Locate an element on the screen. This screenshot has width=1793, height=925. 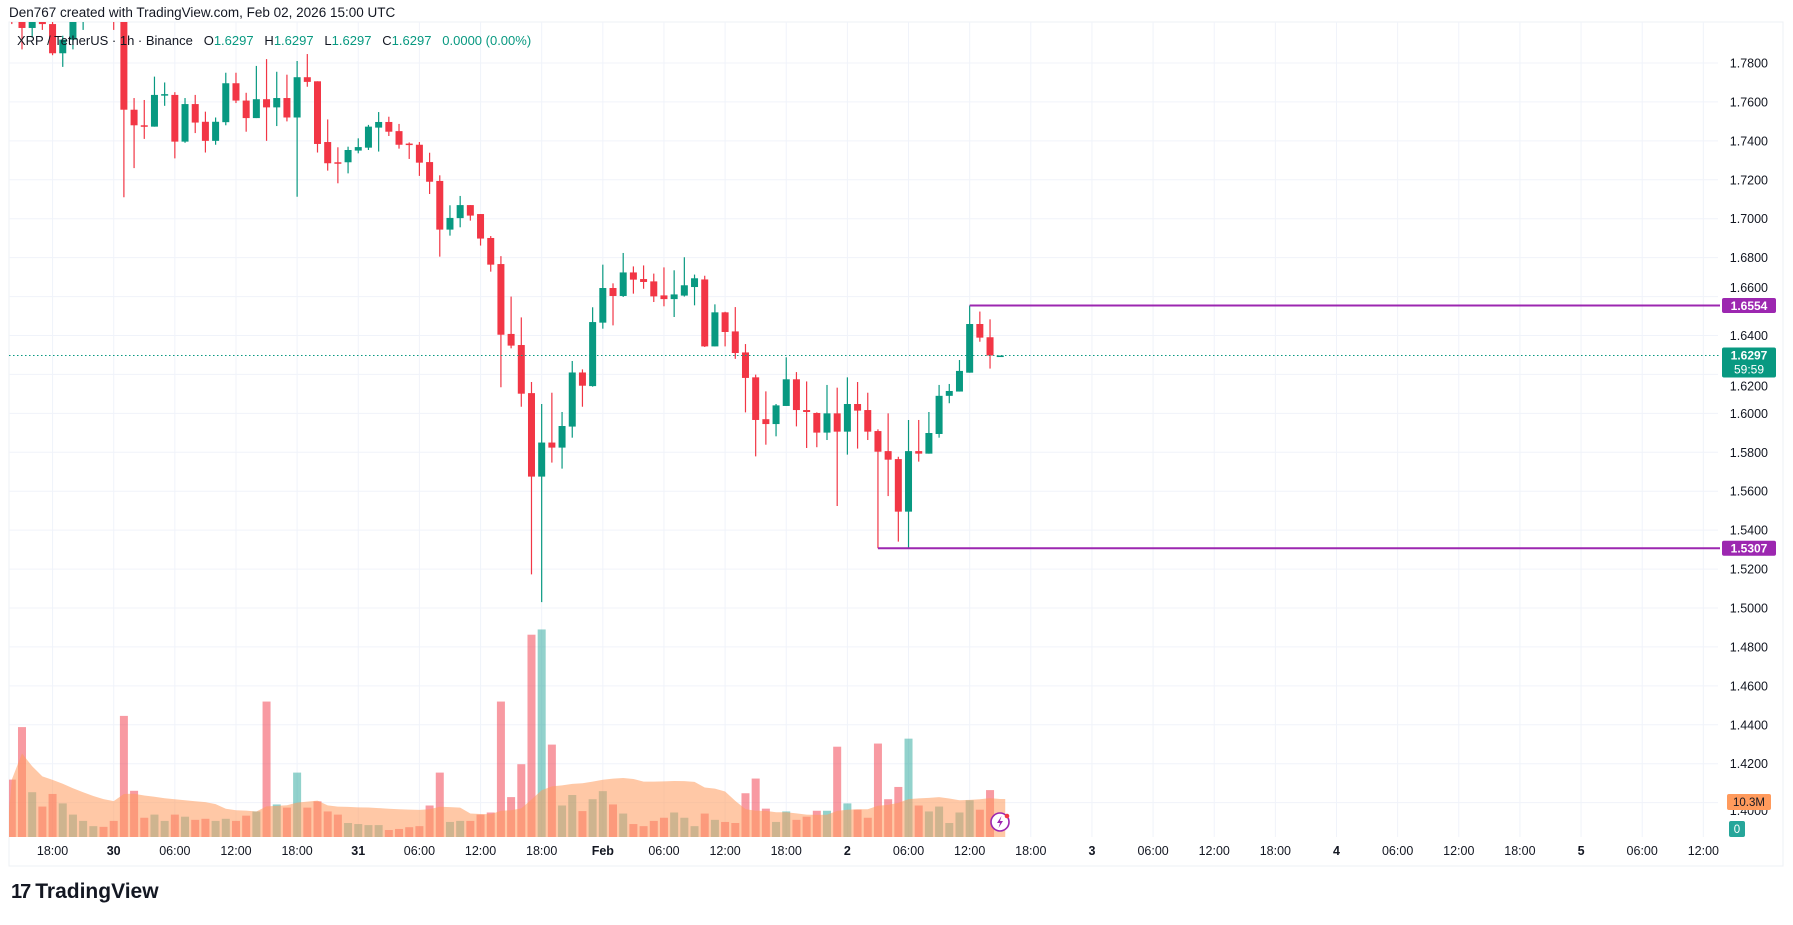
logo-text: TradingView is located at coordinates (97, 891).